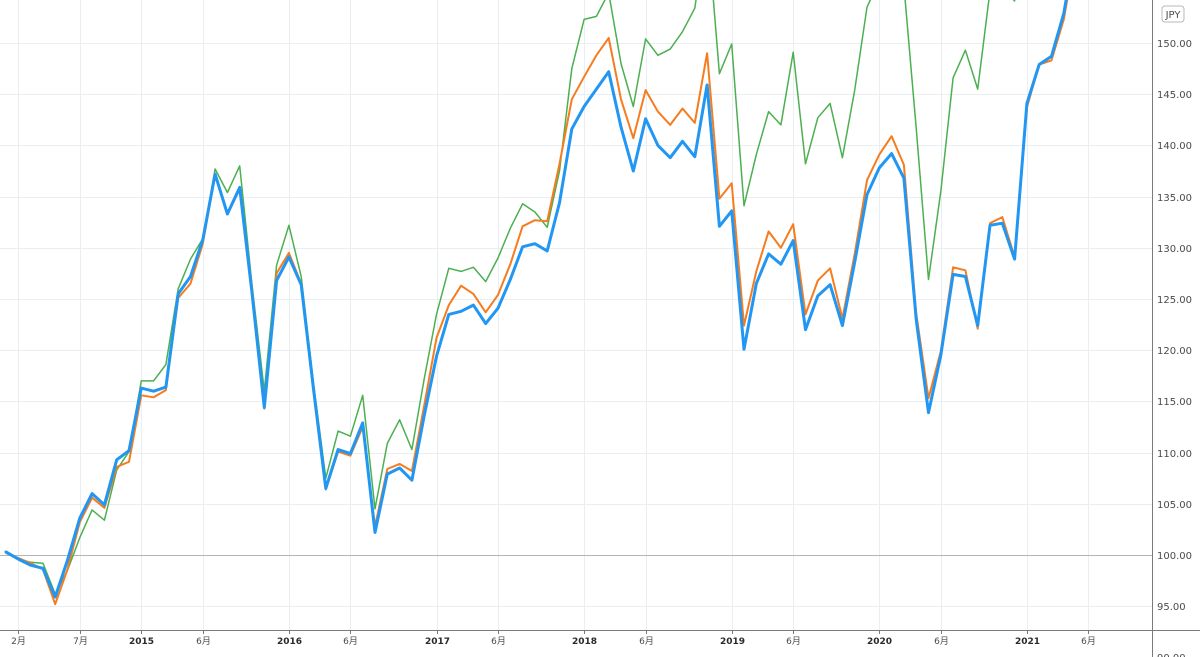  I want to click on y-tick-label: 120.00, so click(1174, 351).